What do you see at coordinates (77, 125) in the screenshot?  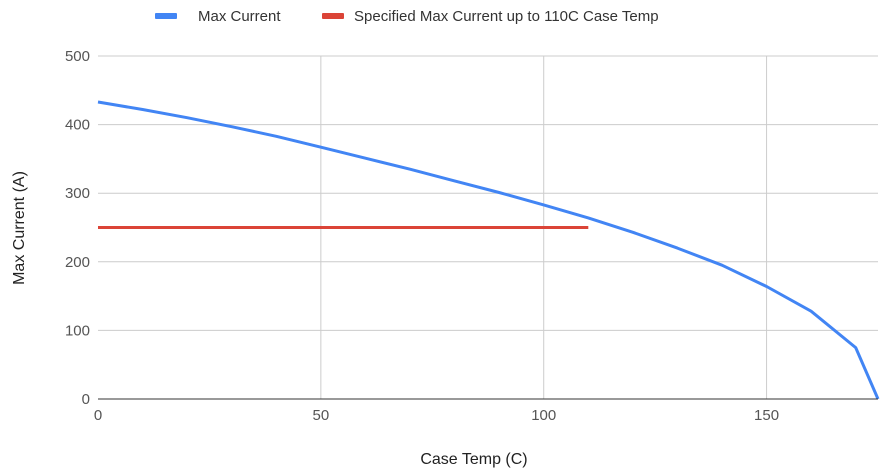 I see `y-tick-label: 400` at bounding box center [77, 125].